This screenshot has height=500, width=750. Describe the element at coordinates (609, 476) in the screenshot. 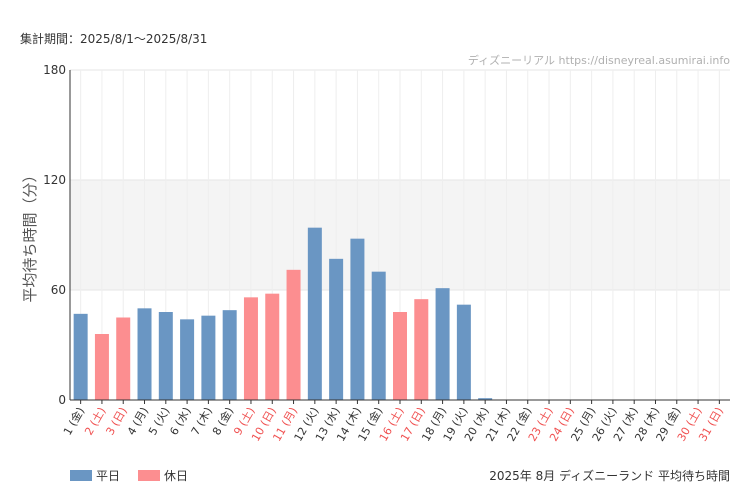

I see `chart-title: 2025年 8月 ディズニーランド 平均待ち時間` at that location.